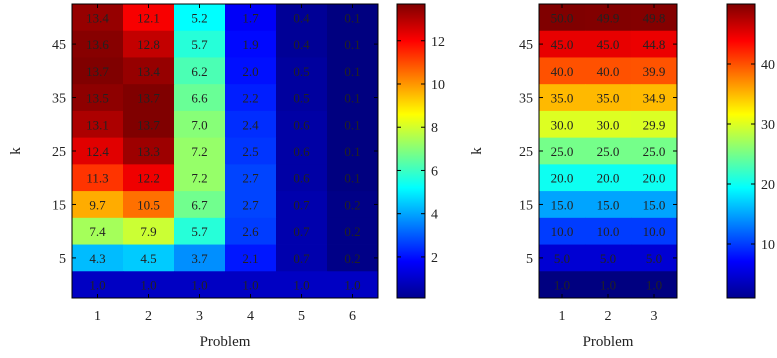 This screenshot has height=358, width=777. Describe the element at coordinates (148, 178) in the screenshot. I see `cell-value-label: 12.2` at that location.